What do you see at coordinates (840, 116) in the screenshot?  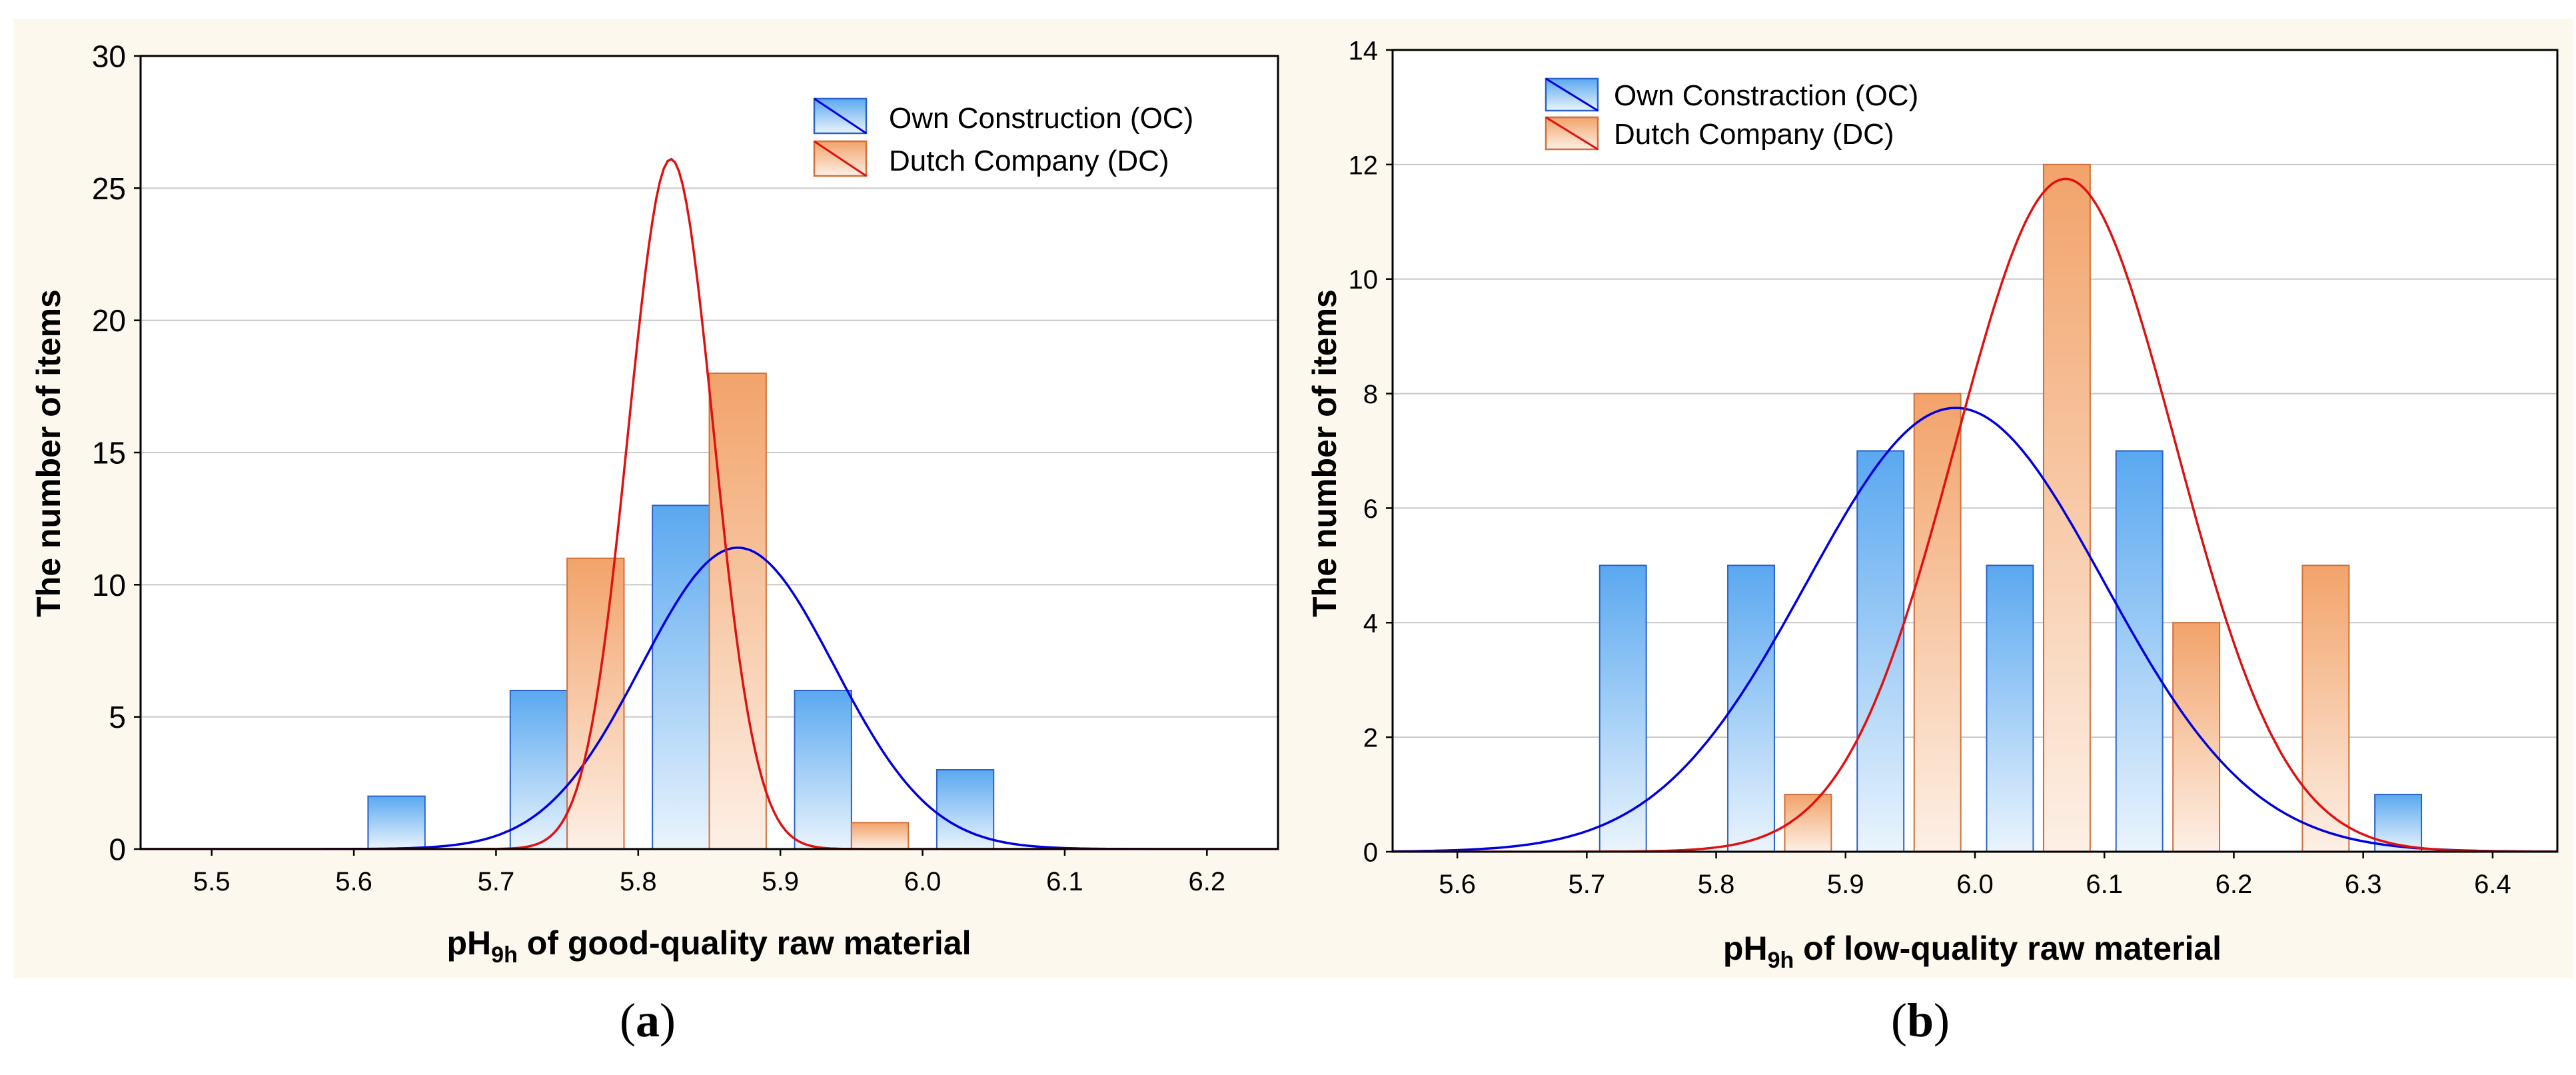 I see `legend-a-oc-line` at bounding box center [840, 116].